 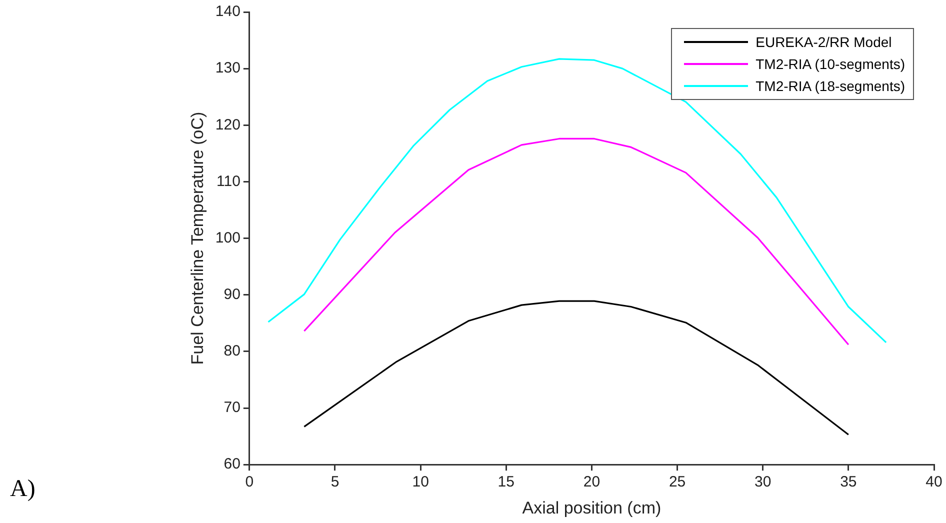 I want to click on text: A), so click(x=23, y=489).